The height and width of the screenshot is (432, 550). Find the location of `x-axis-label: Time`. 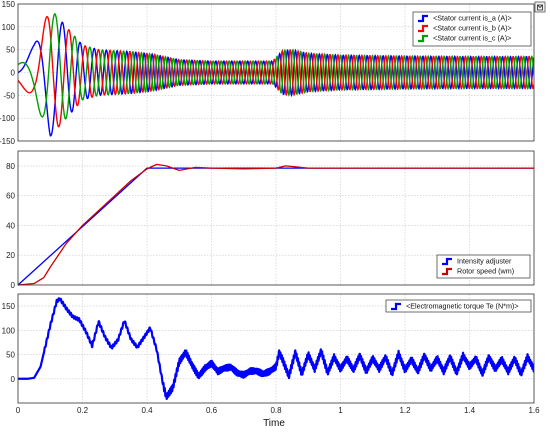

x-axis-label: Time is located at coordinates (274, 423).